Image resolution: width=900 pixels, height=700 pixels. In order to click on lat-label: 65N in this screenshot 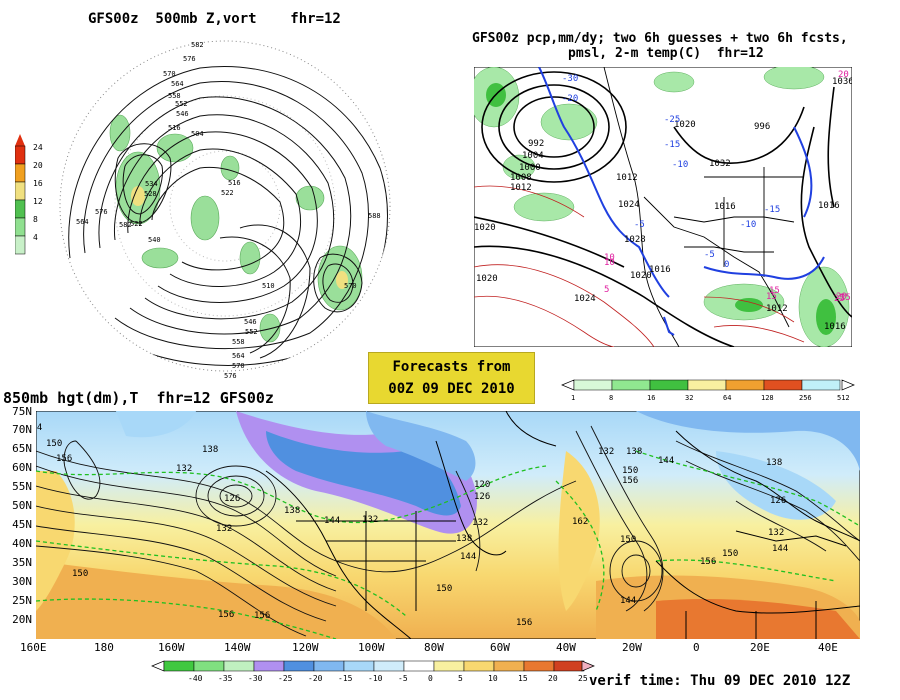, I will do `click(22, 448)`.